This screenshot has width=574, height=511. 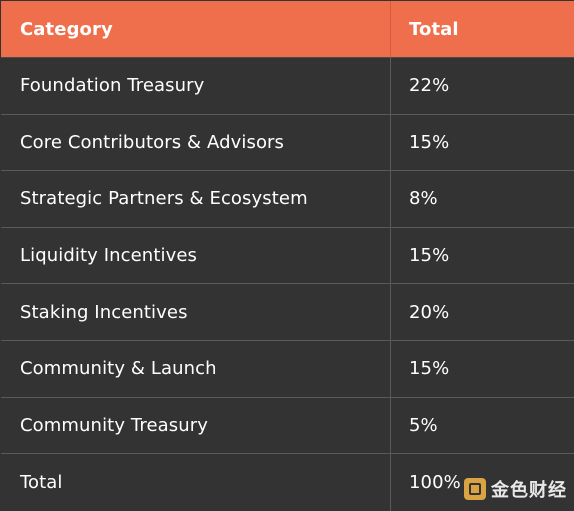 What do you see at coordinates (482, 312) in the screenshot?
I see `row-total: 20%` at bounding box center [482, 312].